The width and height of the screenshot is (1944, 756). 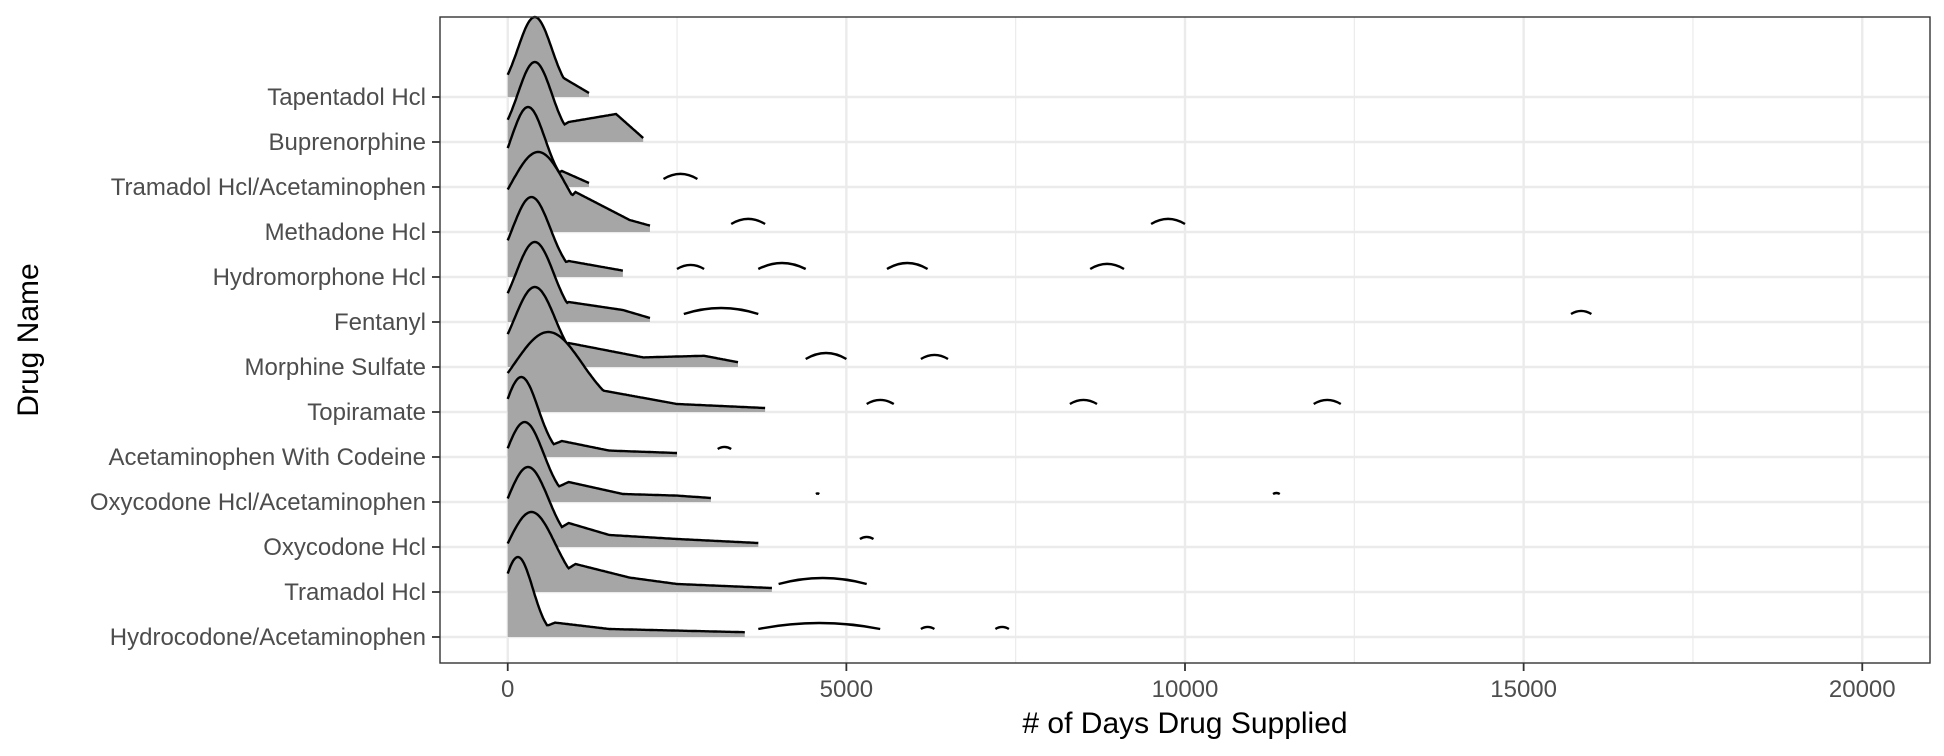 What do you see at coordinates (267, 457) in the screenshot?
I see `y-tick-label: Acetaminophen With Codeine` at bounding box center [267, 457].